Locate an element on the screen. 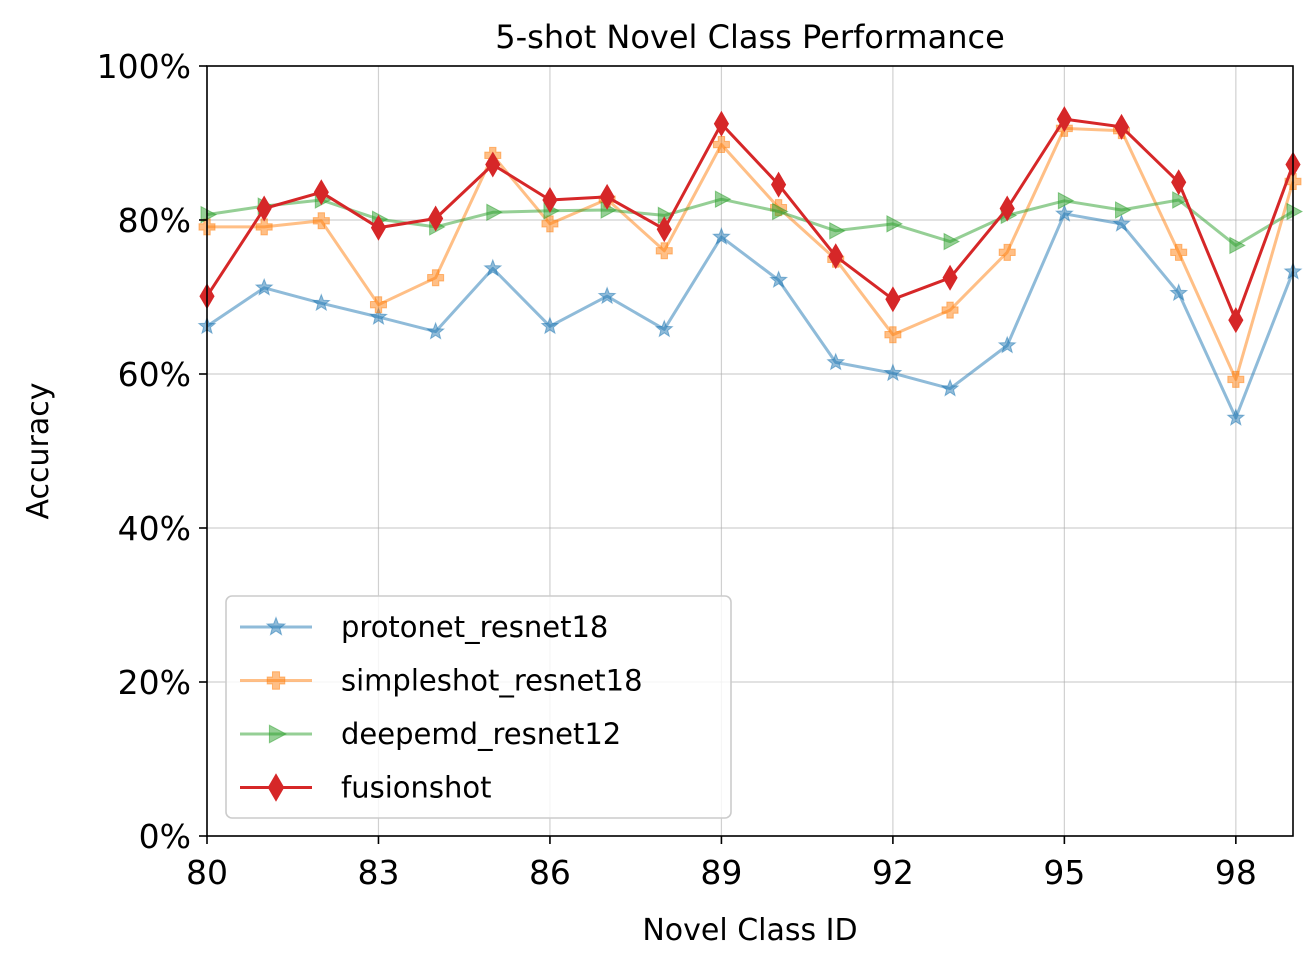  y-tick-label: 80% is located at coordinates (154, 220).